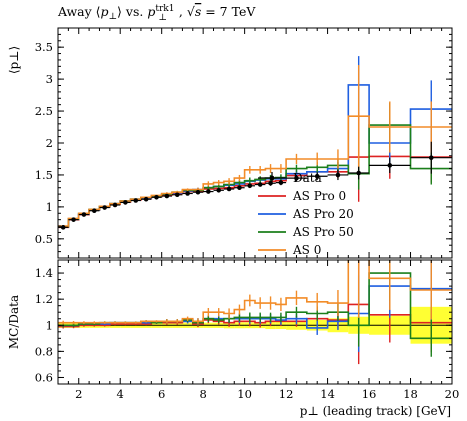 The image size is (467, 421). Describe the element at coordinates (164, 9) in the screenshot. I see `title-lead-sup: trk1` at that location.